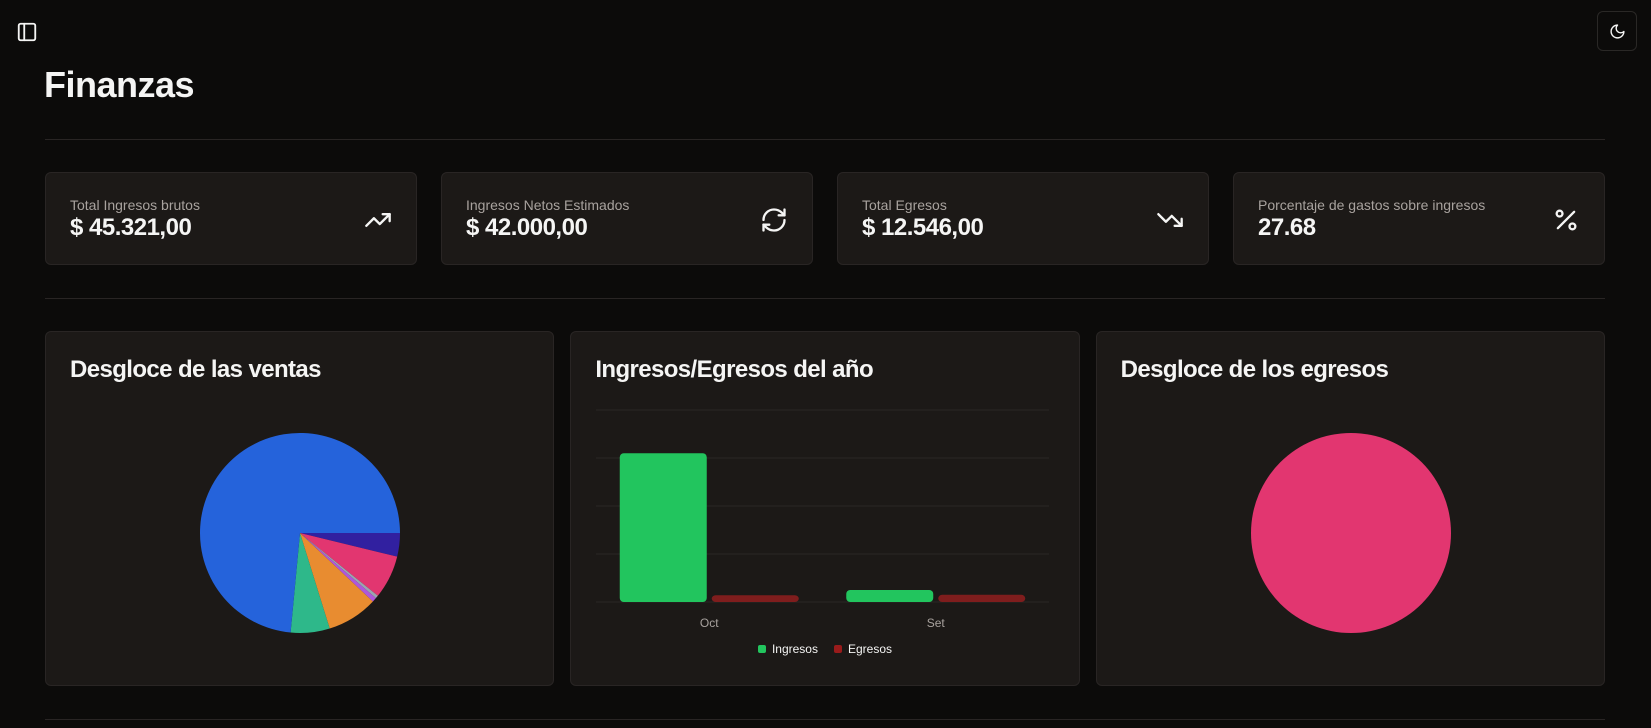 The image size is (1651, 728). Describe the element at coordinates (824, 649) in the screenshot. I see `chart-legend: Ingresos Egresos` at that location.